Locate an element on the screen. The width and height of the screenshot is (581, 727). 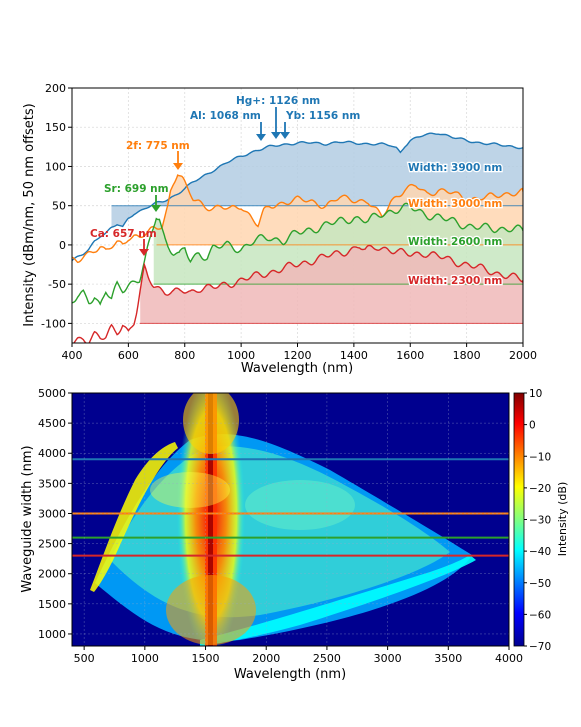
heatmap-y-tick-label: 1500 is located at coordinates (52, 604).